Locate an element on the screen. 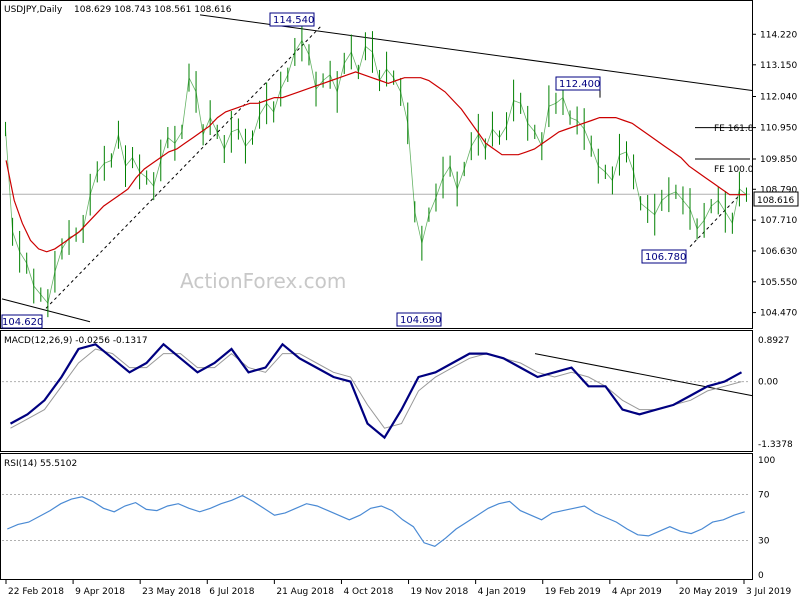  price-tick-label: 113.150 is located at coordinates (778, 66).